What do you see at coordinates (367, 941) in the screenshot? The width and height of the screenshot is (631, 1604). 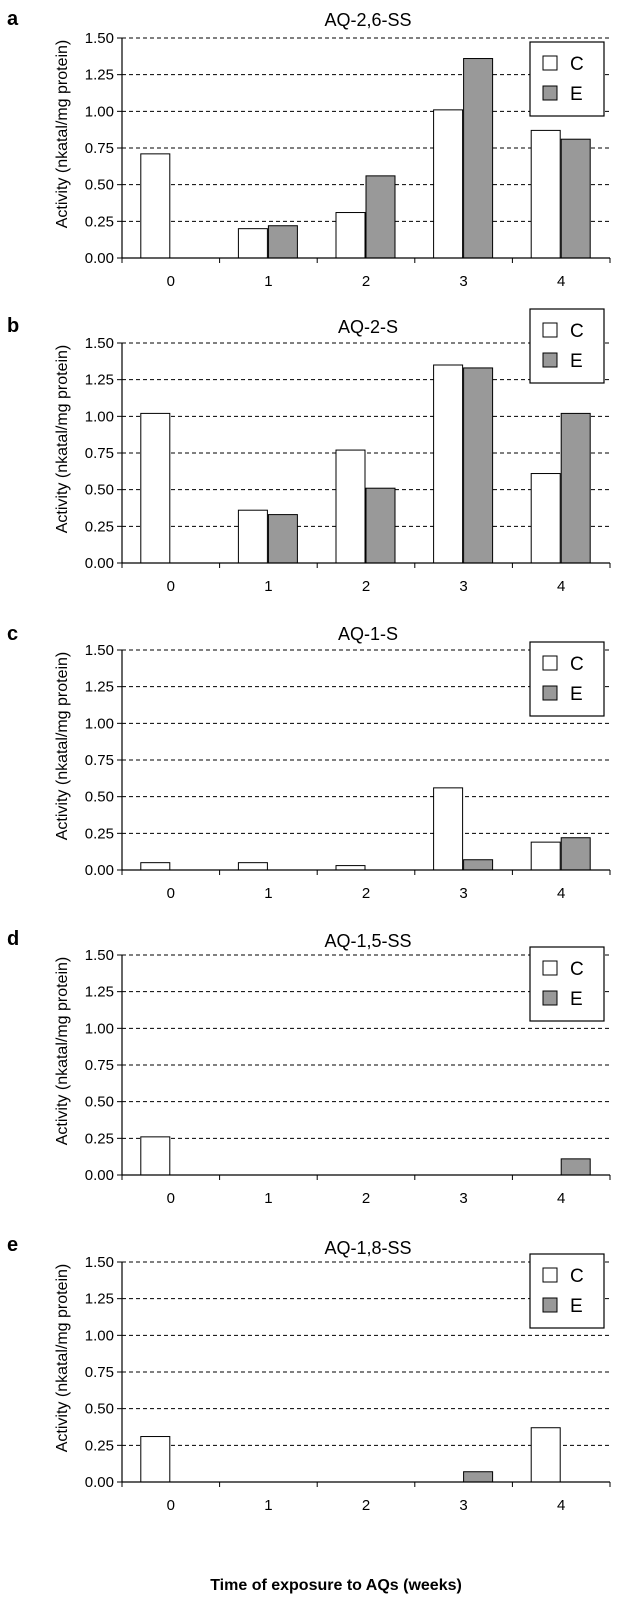 I see `chart-title: AQ-1,5-SS` at bounding box center [367, 941].